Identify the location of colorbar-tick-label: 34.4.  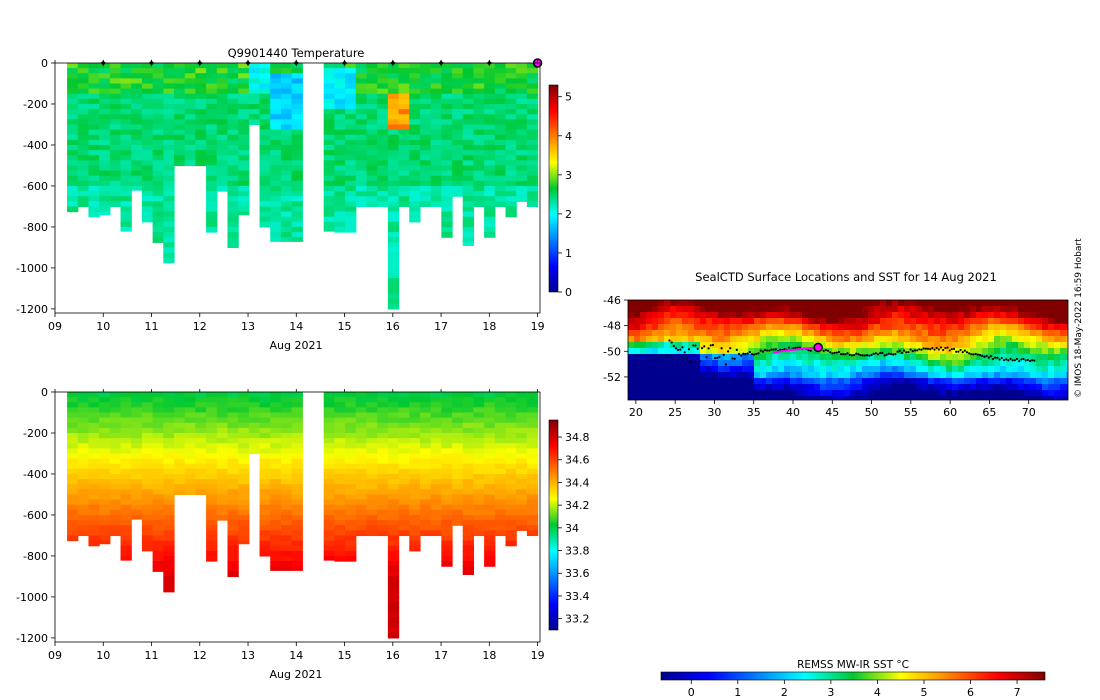
(577, 482).